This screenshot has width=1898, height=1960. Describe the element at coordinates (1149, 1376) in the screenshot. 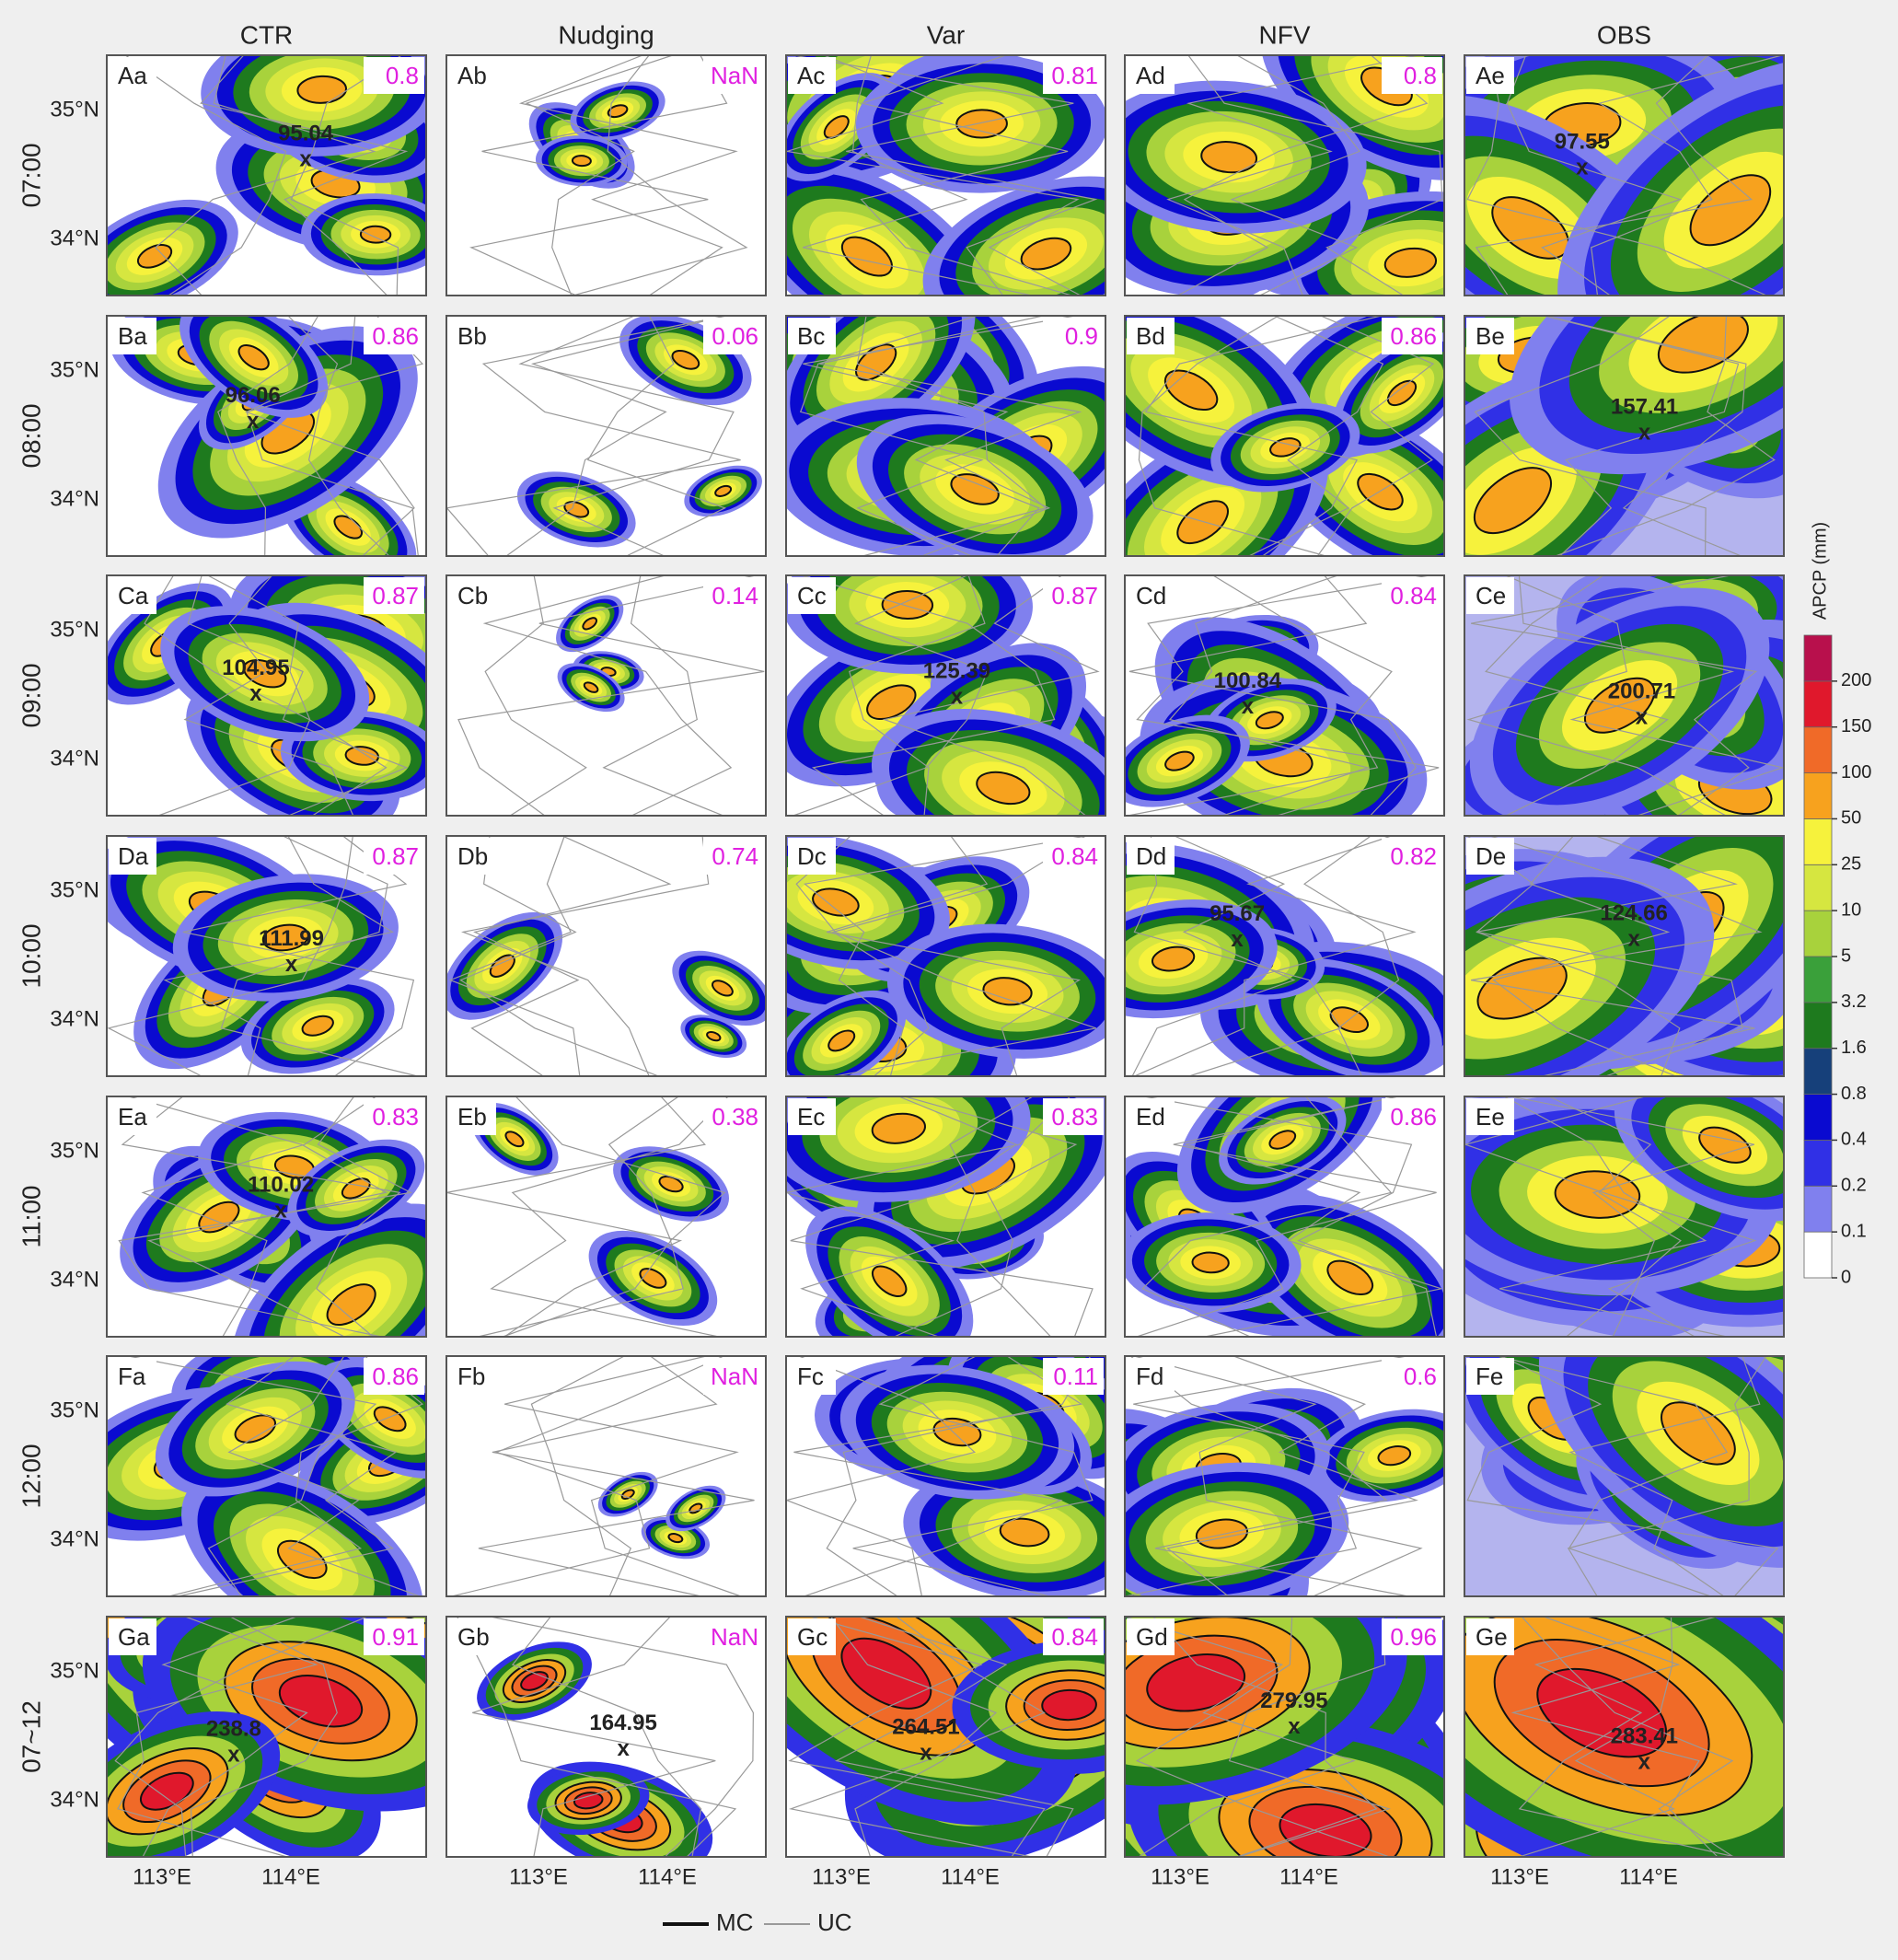

I see `panel-label: Fd` at that location.